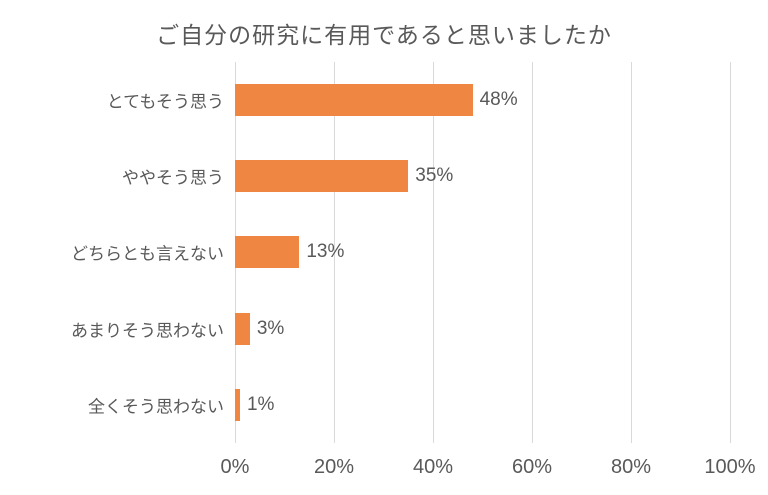 This screenshot has height=495, width=768. What do you see at coordinates (165, 102) in the screenshot?
I see `category-label: とてもそう思う` at bounding box center [165, 102].